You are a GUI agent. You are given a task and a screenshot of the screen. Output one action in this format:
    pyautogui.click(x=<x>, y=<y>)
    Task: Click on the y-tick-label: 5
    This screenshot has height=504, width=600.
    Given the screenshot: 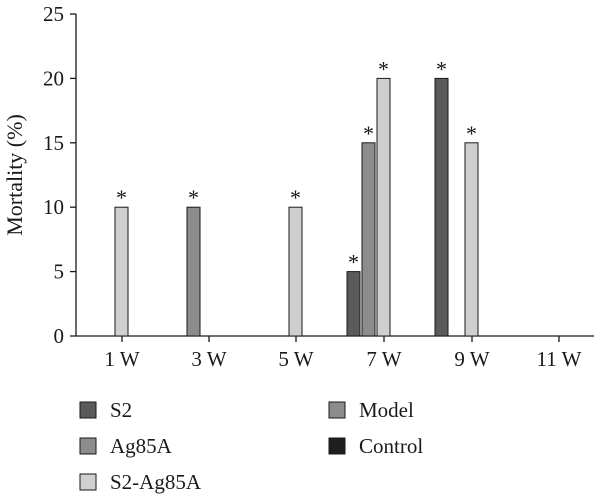 What is the action you would take?
    pyautogui.click(x=59, y=272)
    